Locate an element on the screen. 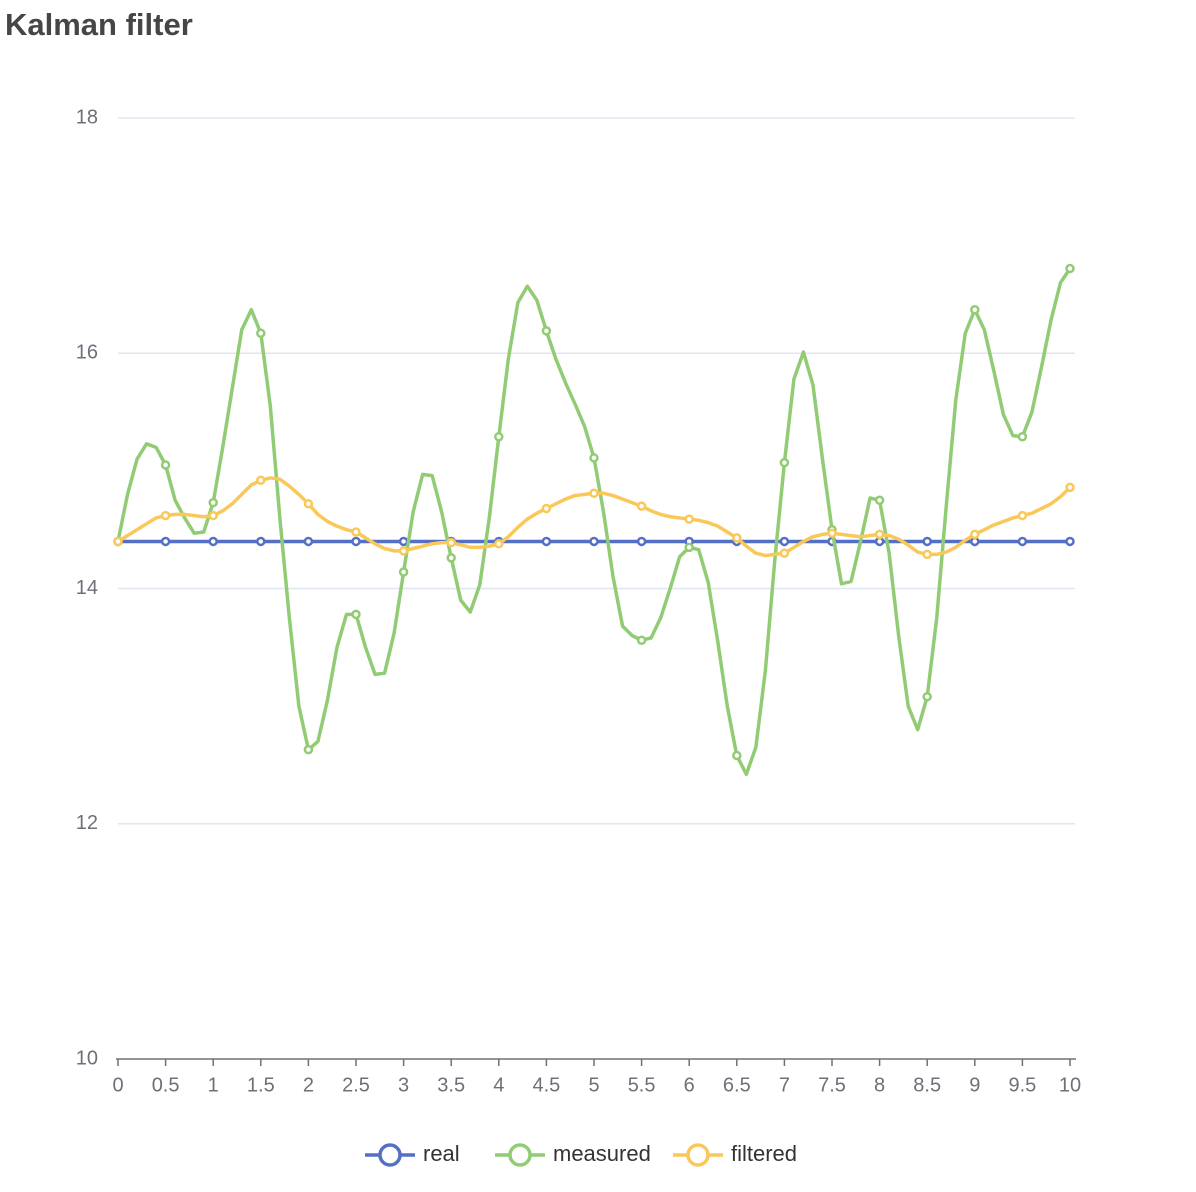 The image size is (1196, 1192). y-tick-label: 18 is located at coordinates (87, 117).